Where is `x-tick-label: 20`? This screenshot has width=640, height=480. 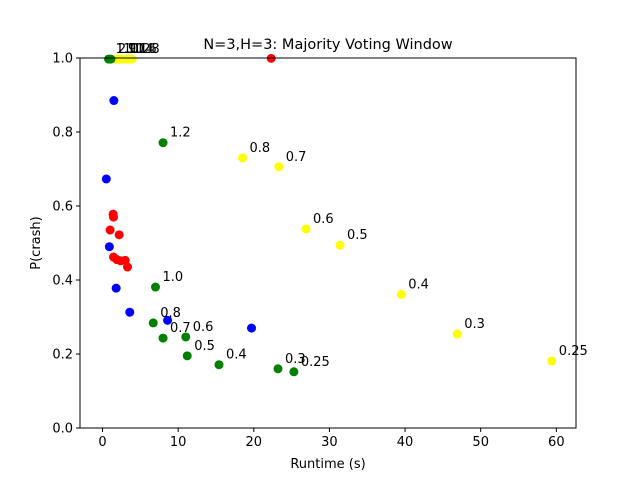 x-tick-label: 20 is located at coordinates (254, 442).